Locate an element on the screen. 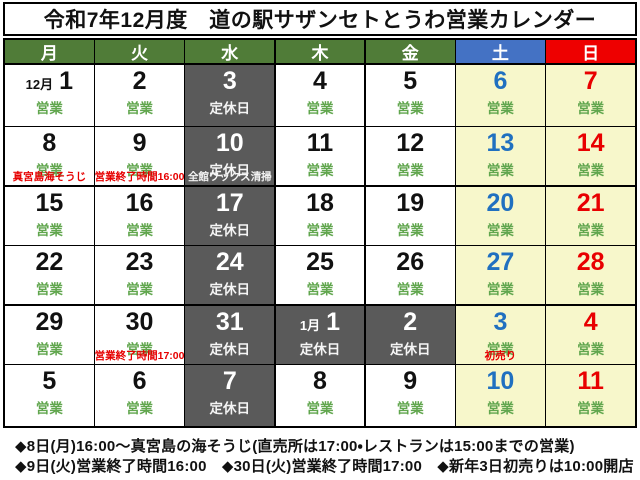  date-number: 17 is located at coordinates (229, 202).